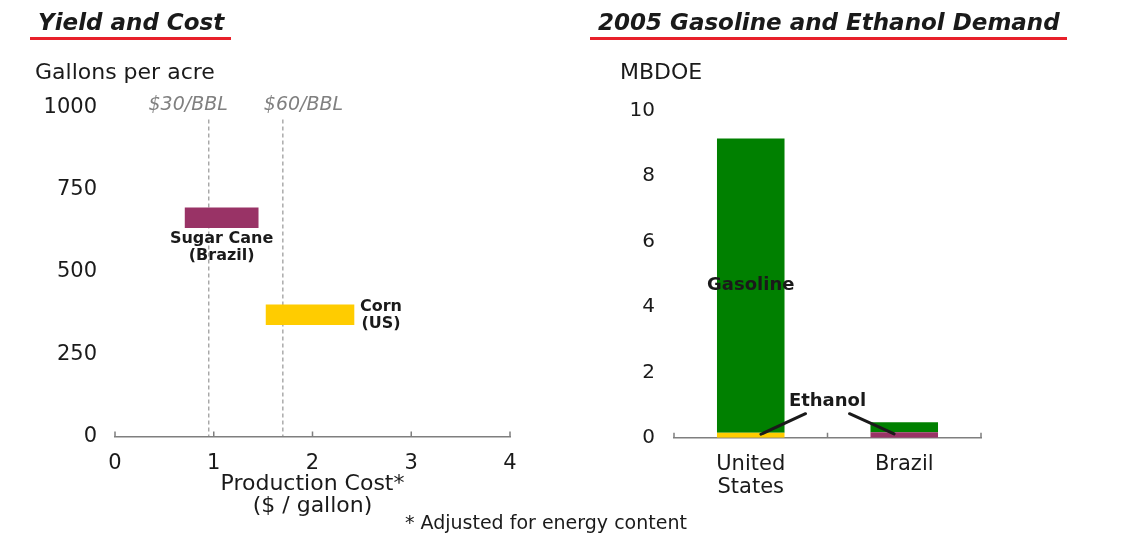  What do you see at coordinates (303, 103) in the screenshot?
I see `ref-line-label: $60/BBL` at bounding box center [303, 103].